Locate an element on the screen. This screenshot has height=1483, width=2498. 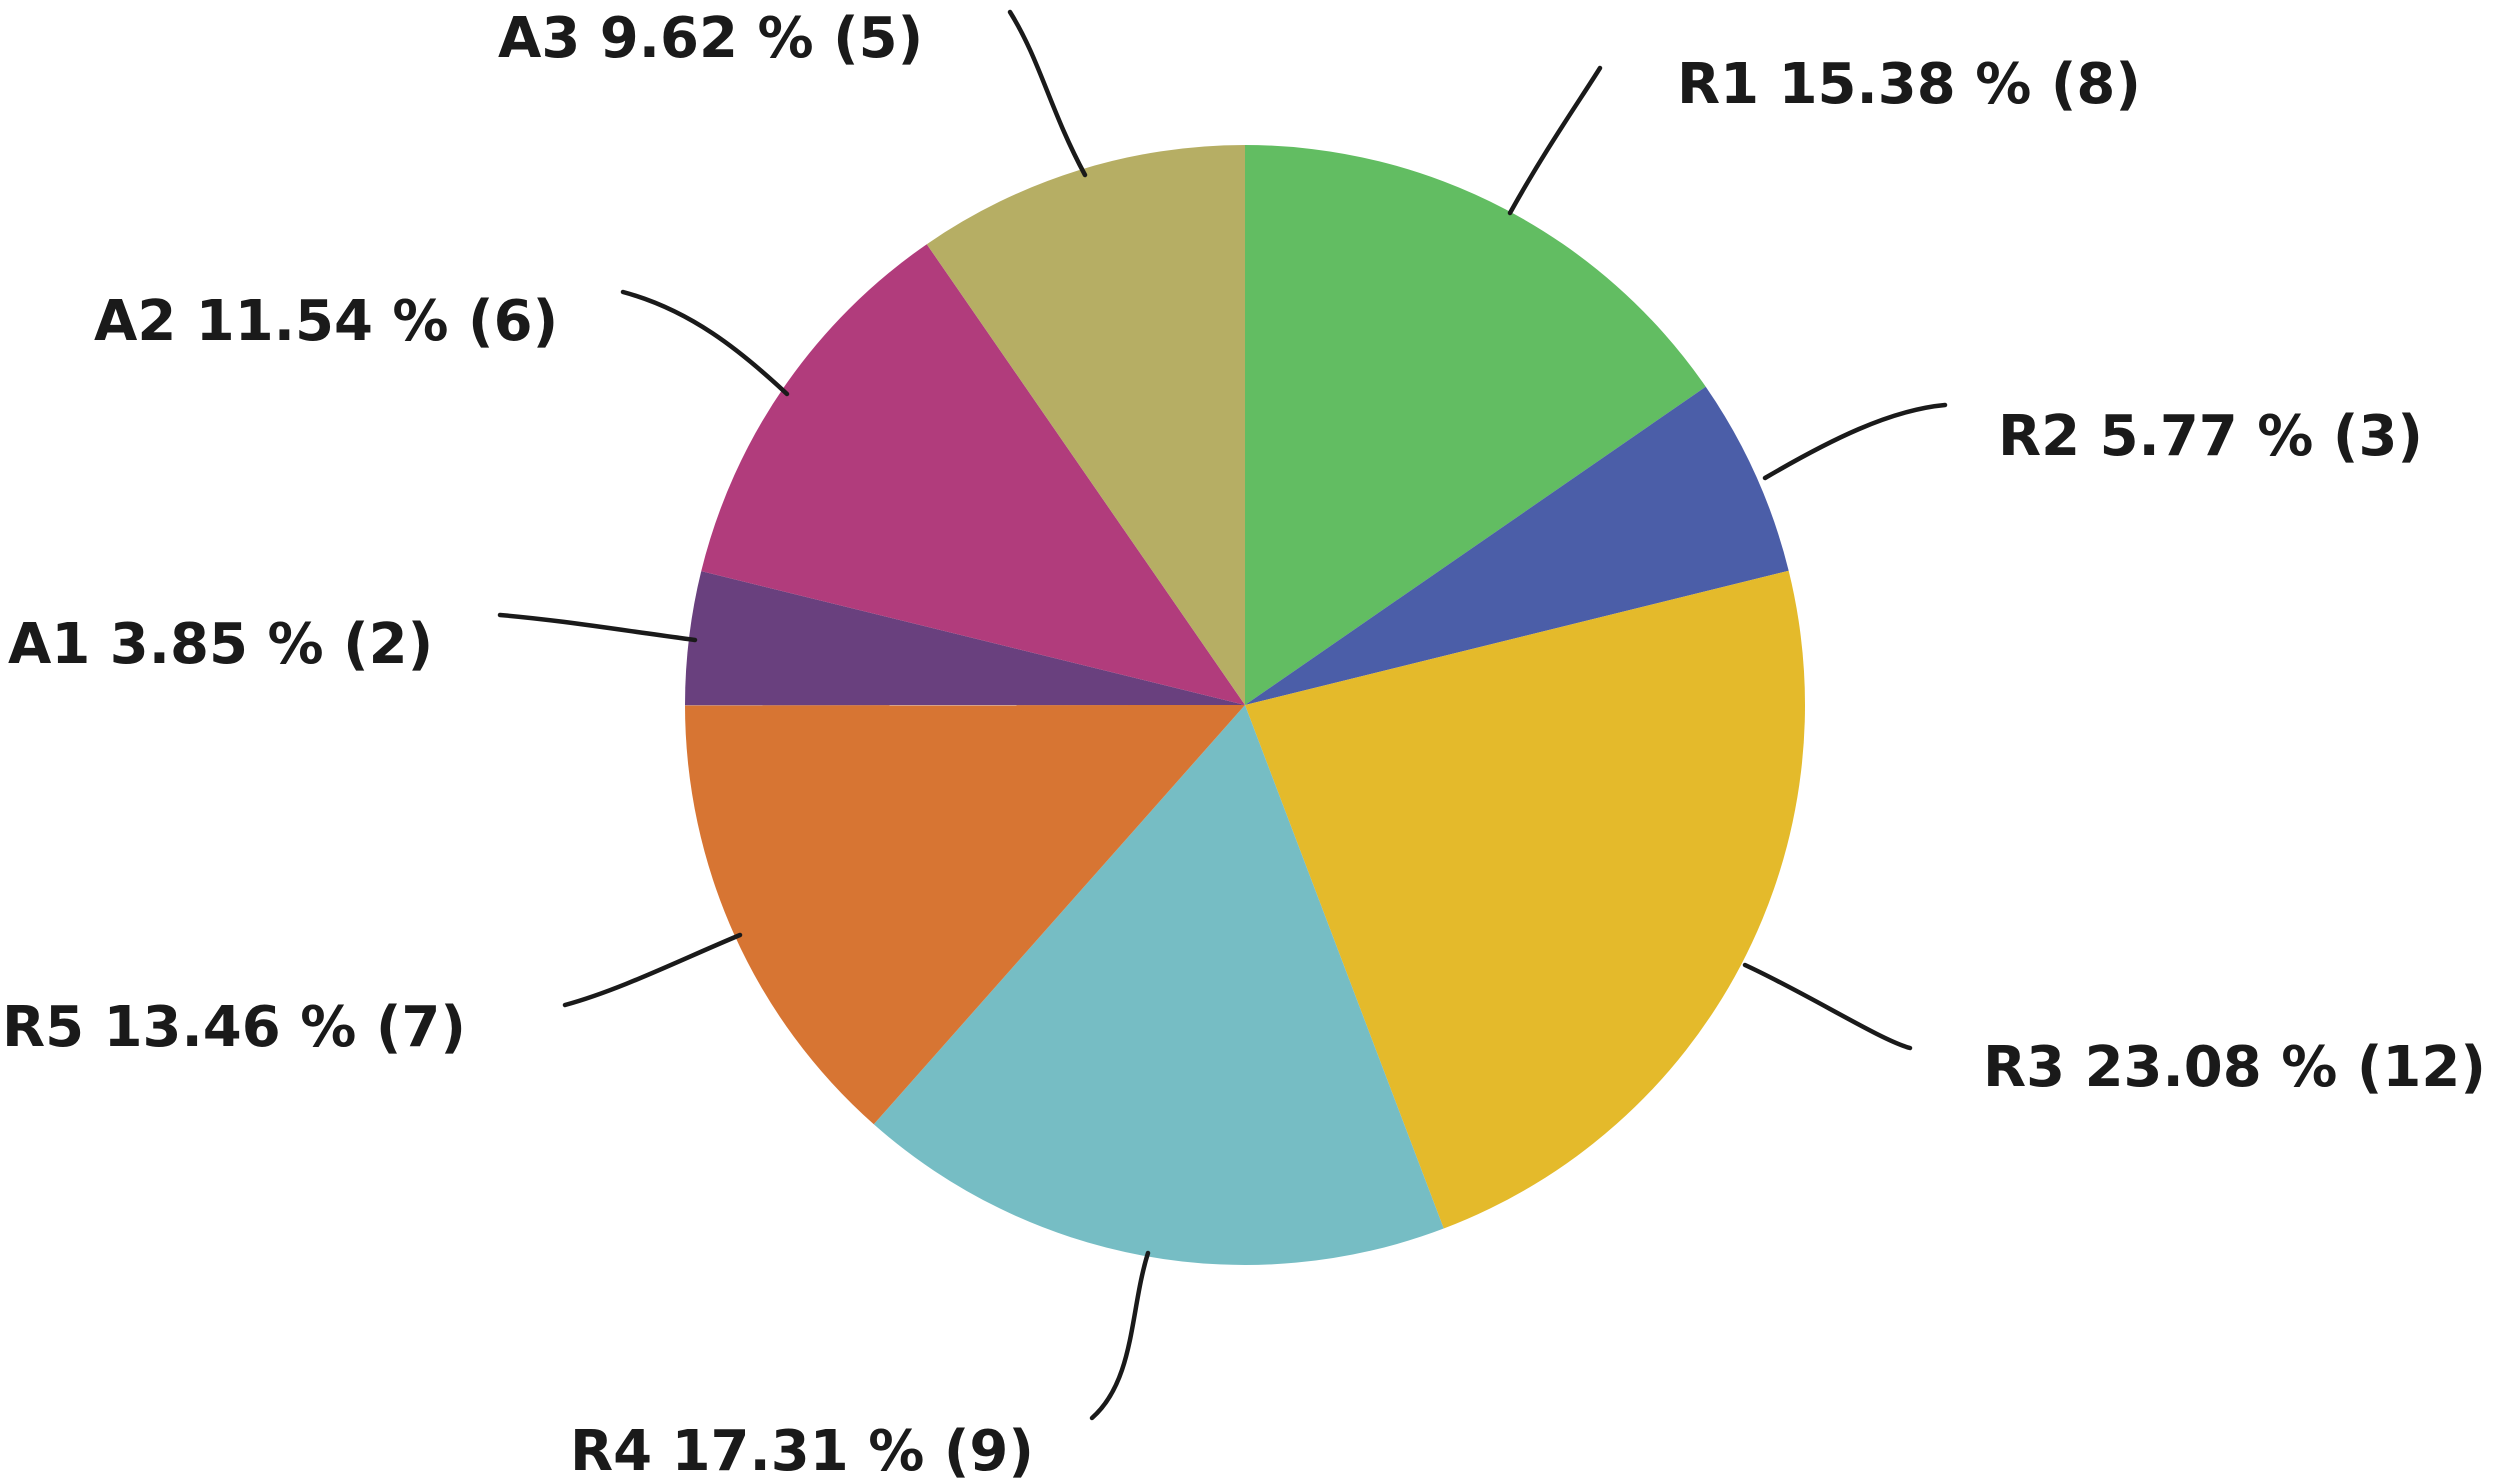
pie-slice-r2 is located at coordinates (1517, 545).